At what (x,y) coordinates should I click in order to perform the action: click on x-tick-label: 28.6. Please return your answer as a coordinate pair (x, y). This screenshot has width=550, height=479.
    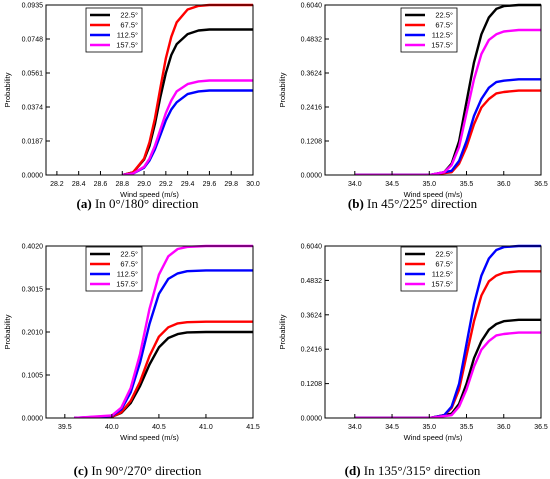
    Looking at the image, I should click on (101, 184).